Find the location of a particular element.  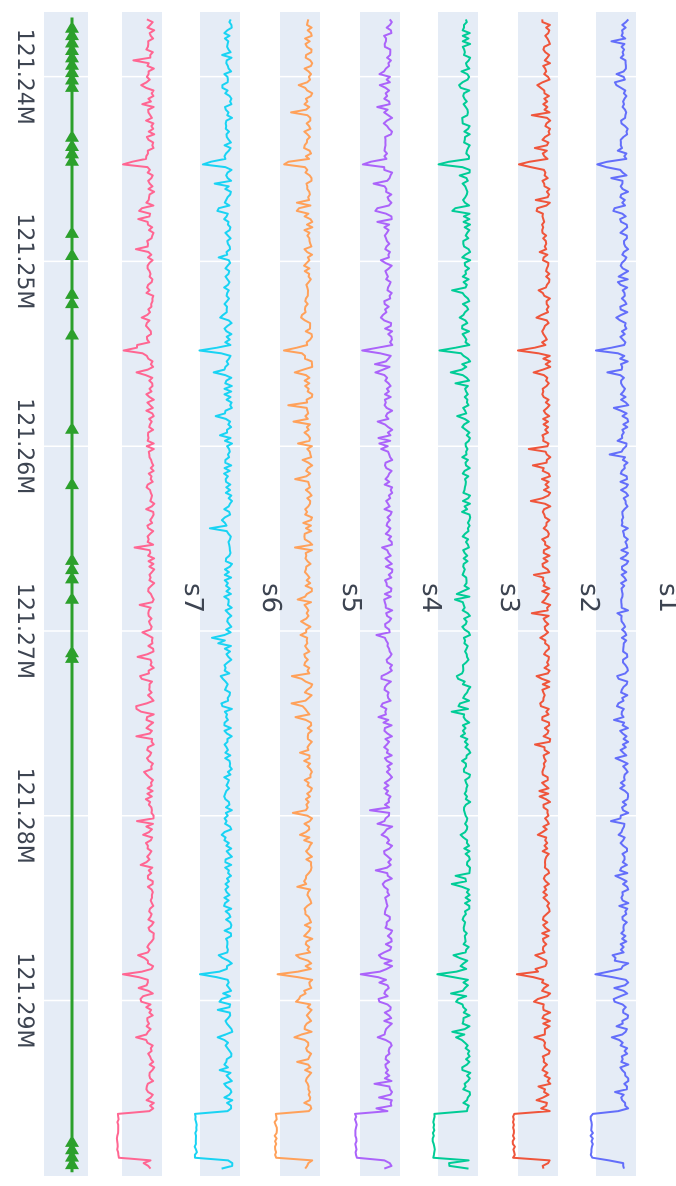

panel-label-s6: s6 is located at coordinates (271, 598).